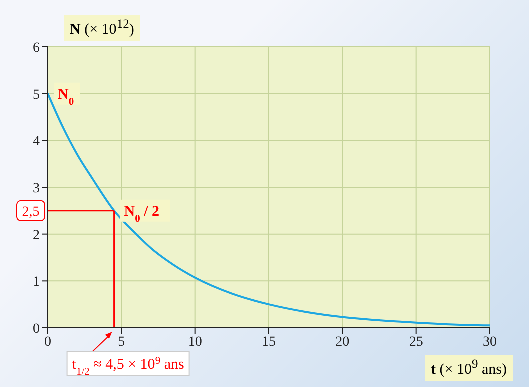 This screenshot has width=529, height=387. Describe the element at coordinates (36, 188) in the screenshot. I see `y-tick-label: 3` at that location.